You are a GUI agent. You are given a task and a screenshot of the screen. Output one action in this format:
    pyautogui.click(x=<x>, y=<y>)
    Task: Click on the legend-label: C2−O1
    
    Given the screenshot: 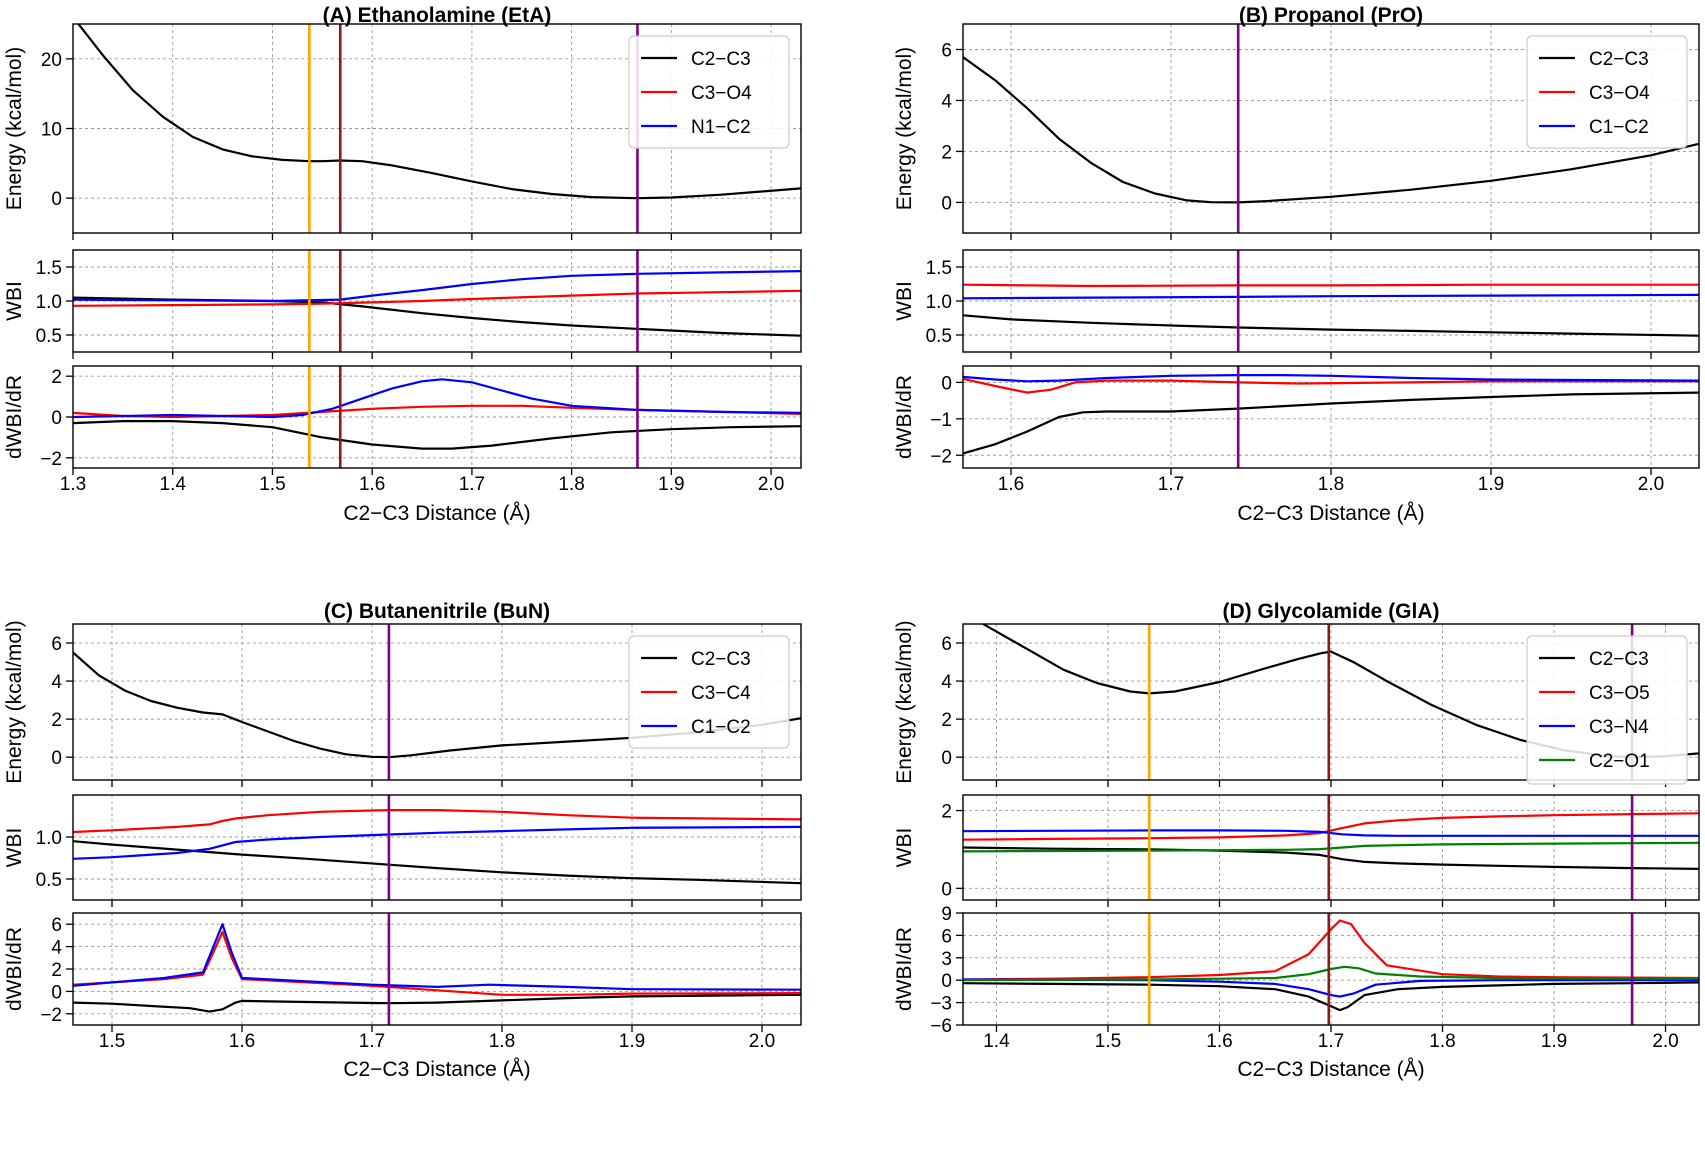 What is the action you would take?
    pyautogui.click(x=1619, y=761)
    